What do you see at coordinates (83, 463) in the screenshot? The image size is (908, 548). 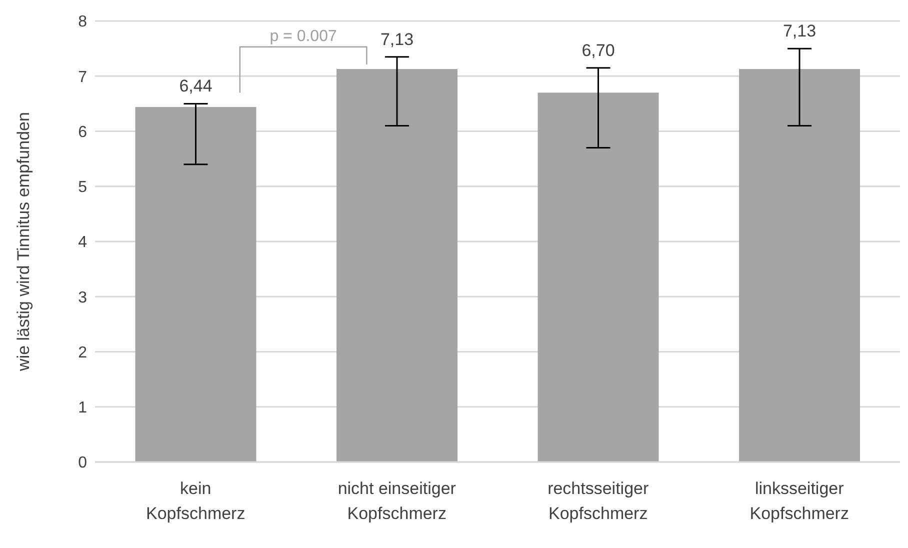 I see `y-tick-label: 0` at bounding box center [83, 463].